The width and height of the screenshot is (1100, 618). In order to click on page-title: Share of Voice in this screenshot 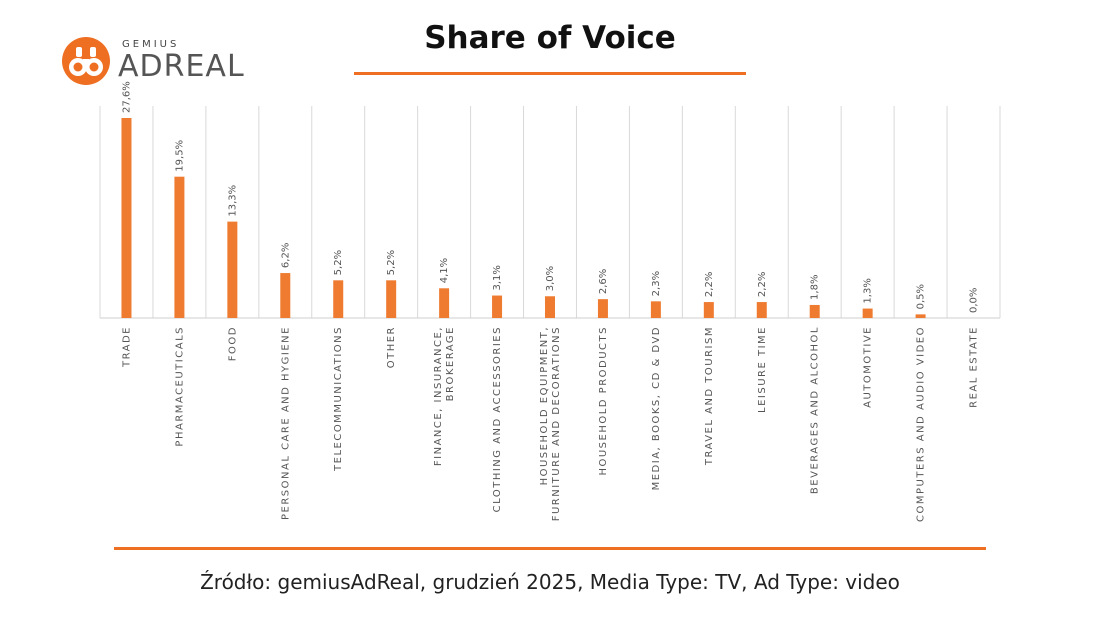, I will do `click(550, 38)`.